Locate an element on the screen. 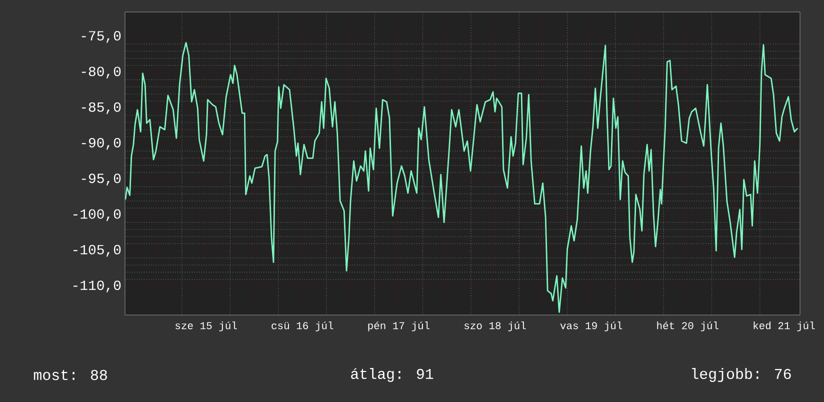 The width and height of the screenshot is (824, 402). y-tick-label: -80,0 is located at coordinates (101, 72).